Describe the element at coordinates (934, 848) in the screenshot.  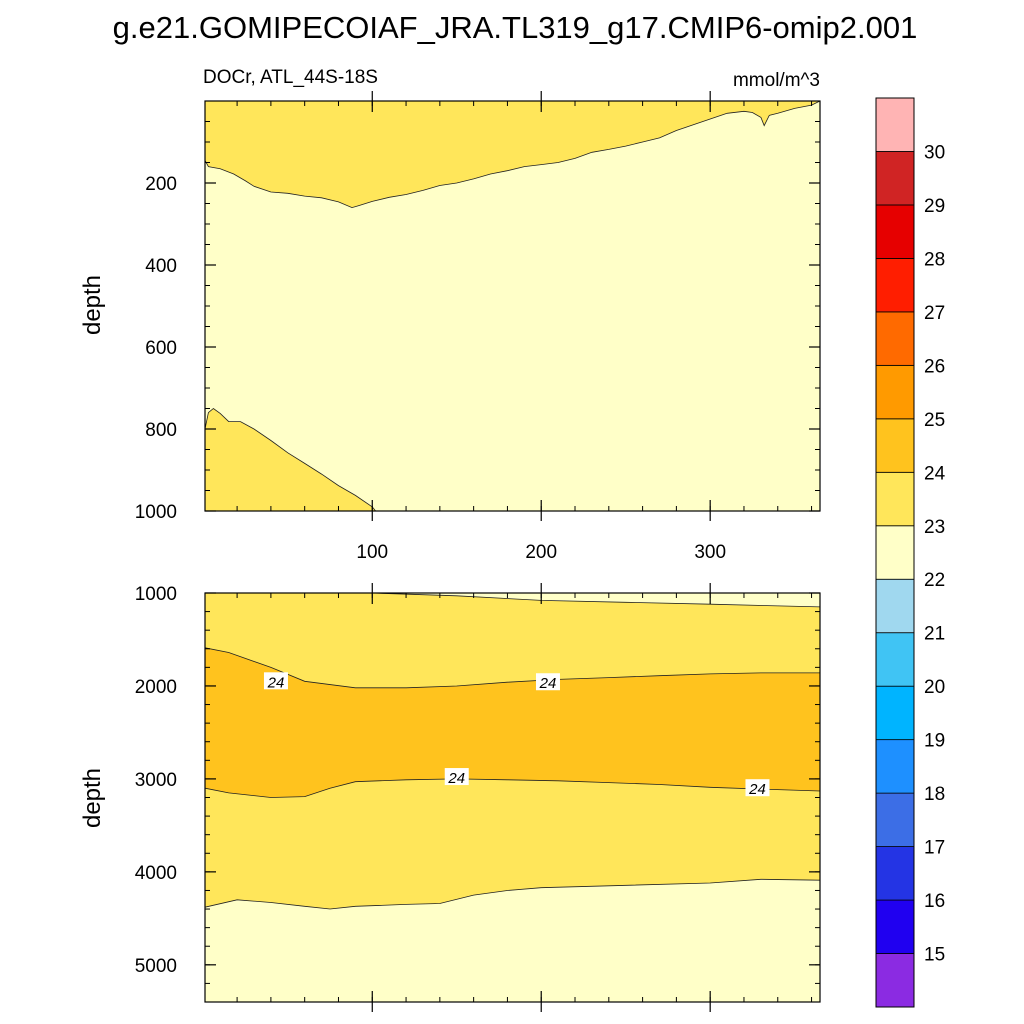
I see `colorbar-tick-label: 17` at that location.